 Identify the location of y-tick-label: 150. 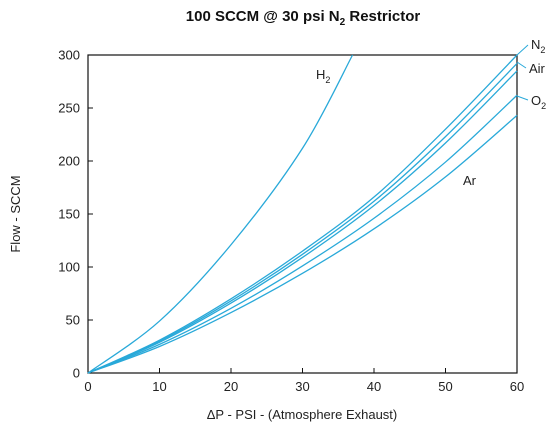
(69, 214).